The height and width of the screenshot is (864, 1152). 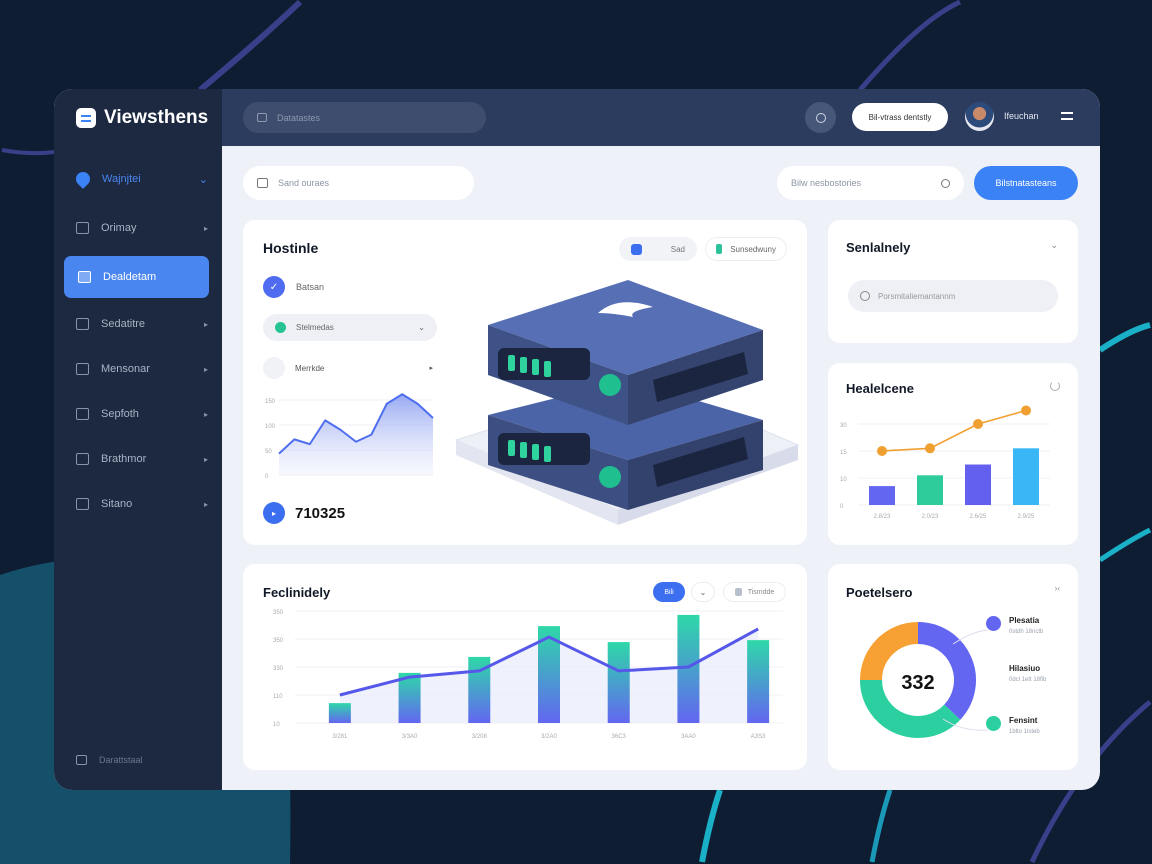 I want to click on x-label: 2.9/25, so click(x=1026, y=517).